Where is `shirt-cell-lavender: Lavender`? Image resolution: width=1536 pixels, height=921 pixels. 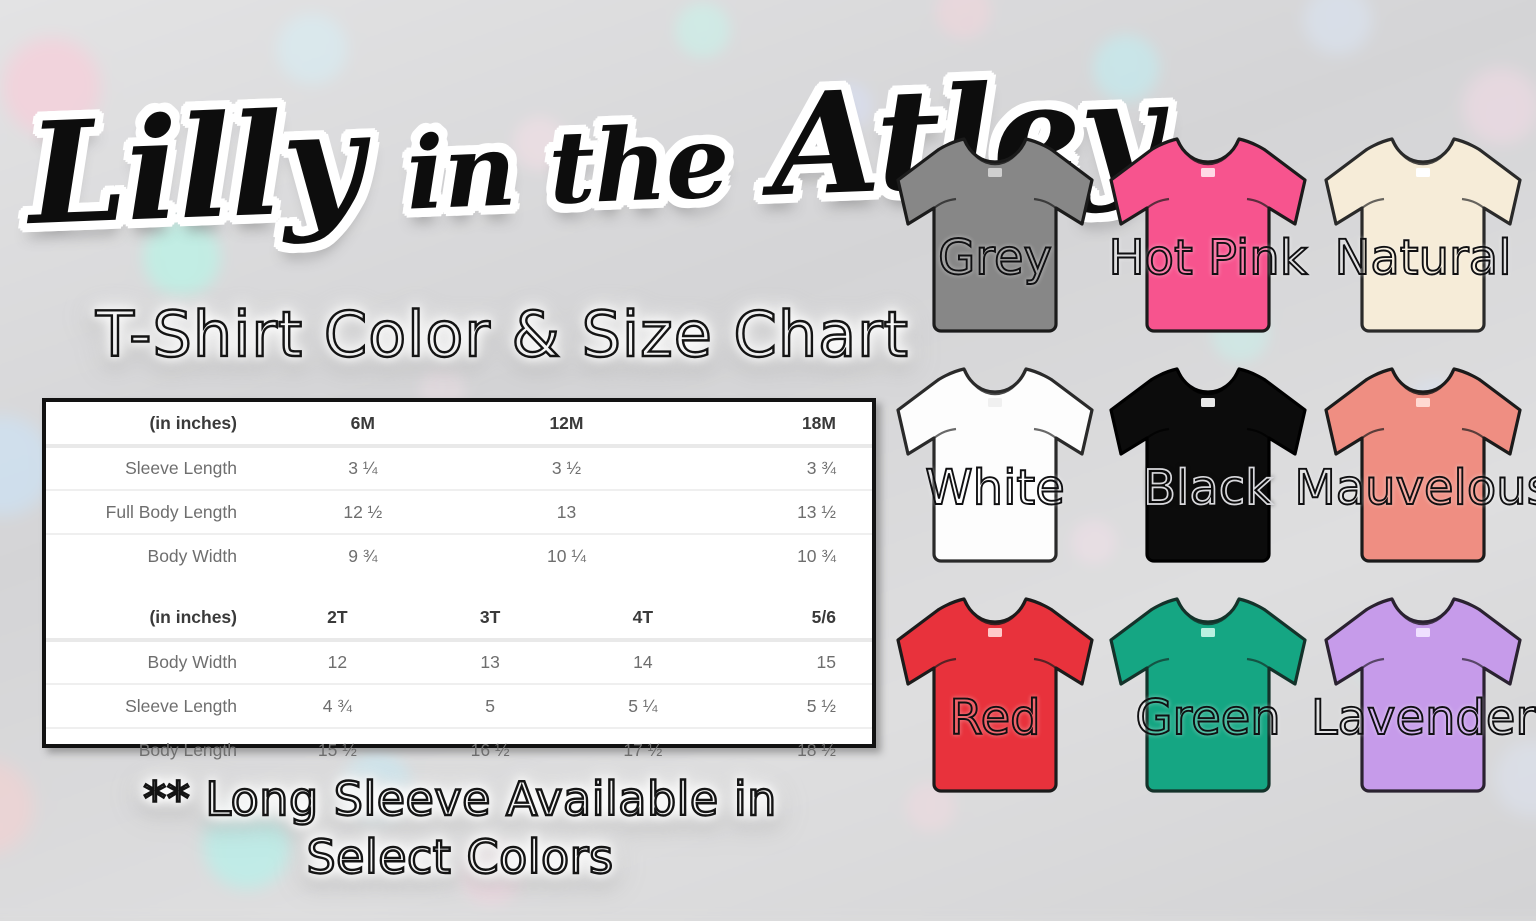
shirt-cell-lavender: Lavender is located at coordinates (1423, 703).